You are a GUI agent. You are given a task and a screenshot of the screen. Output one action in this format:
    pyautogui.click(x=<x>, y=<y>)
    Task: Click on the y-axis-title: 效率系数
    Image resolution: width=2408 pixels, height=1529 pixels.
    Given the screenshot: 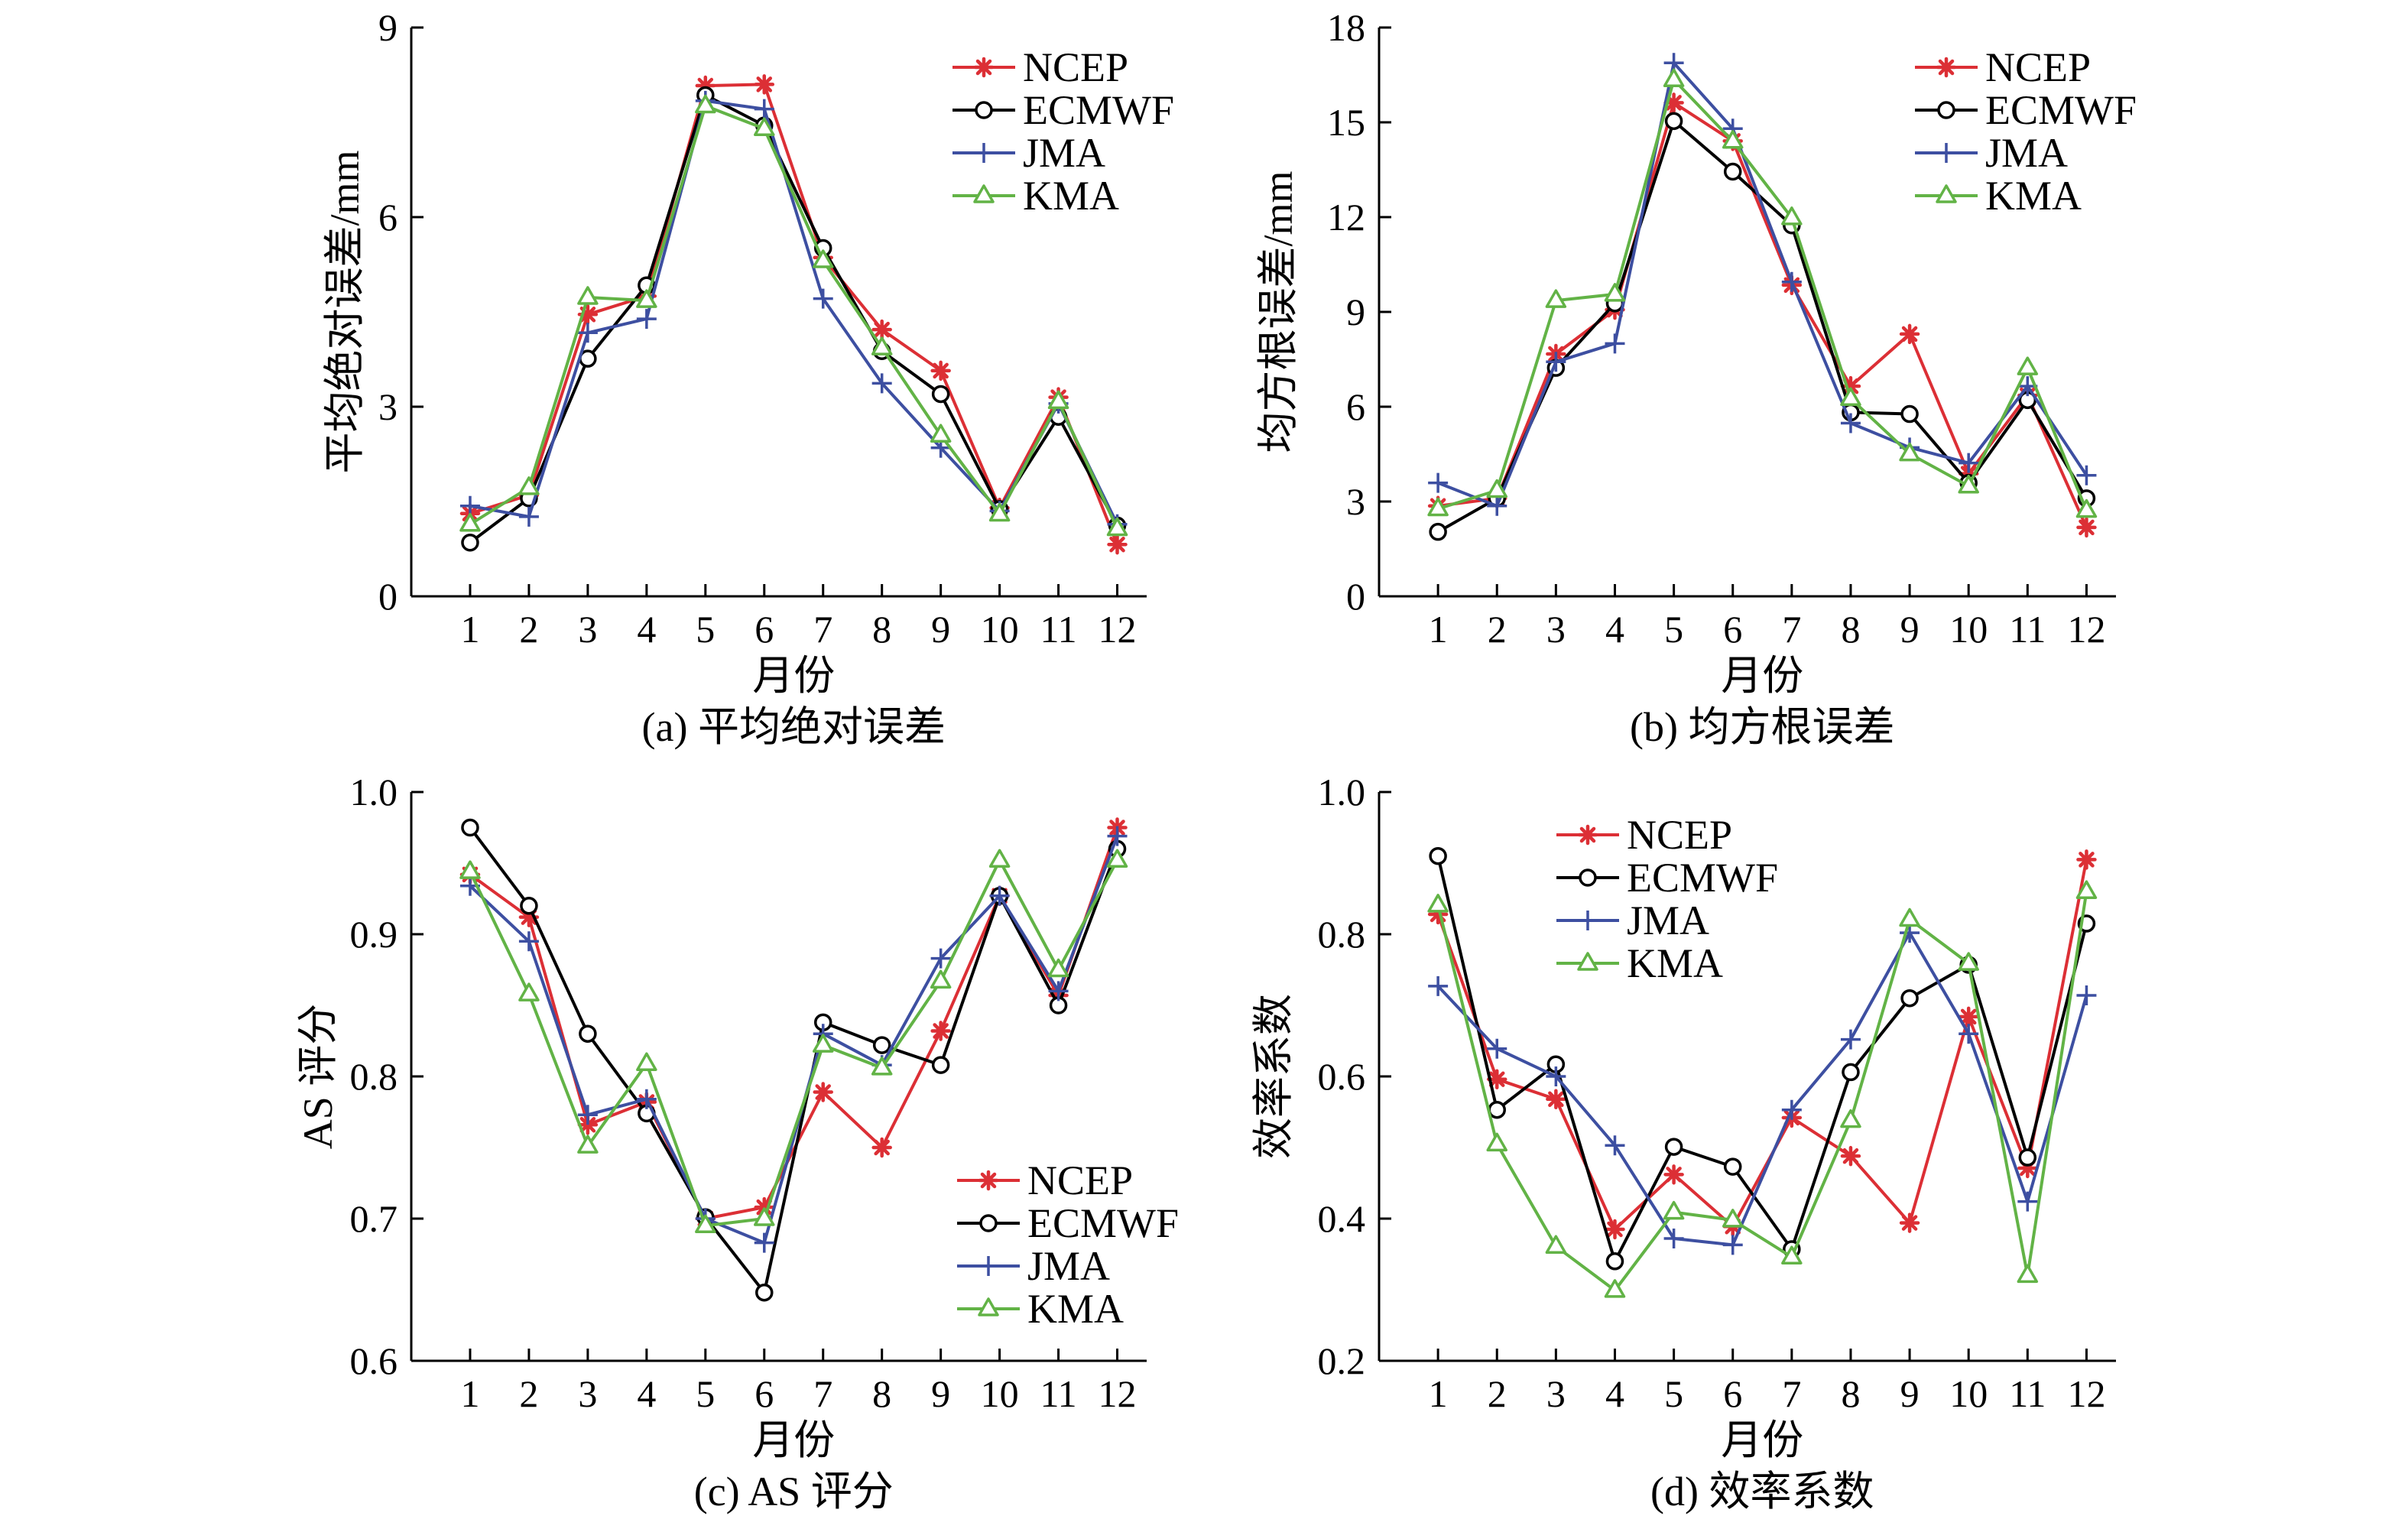 What is the action you would take?
    pyautogui.click(x=1273, y=1076)
    